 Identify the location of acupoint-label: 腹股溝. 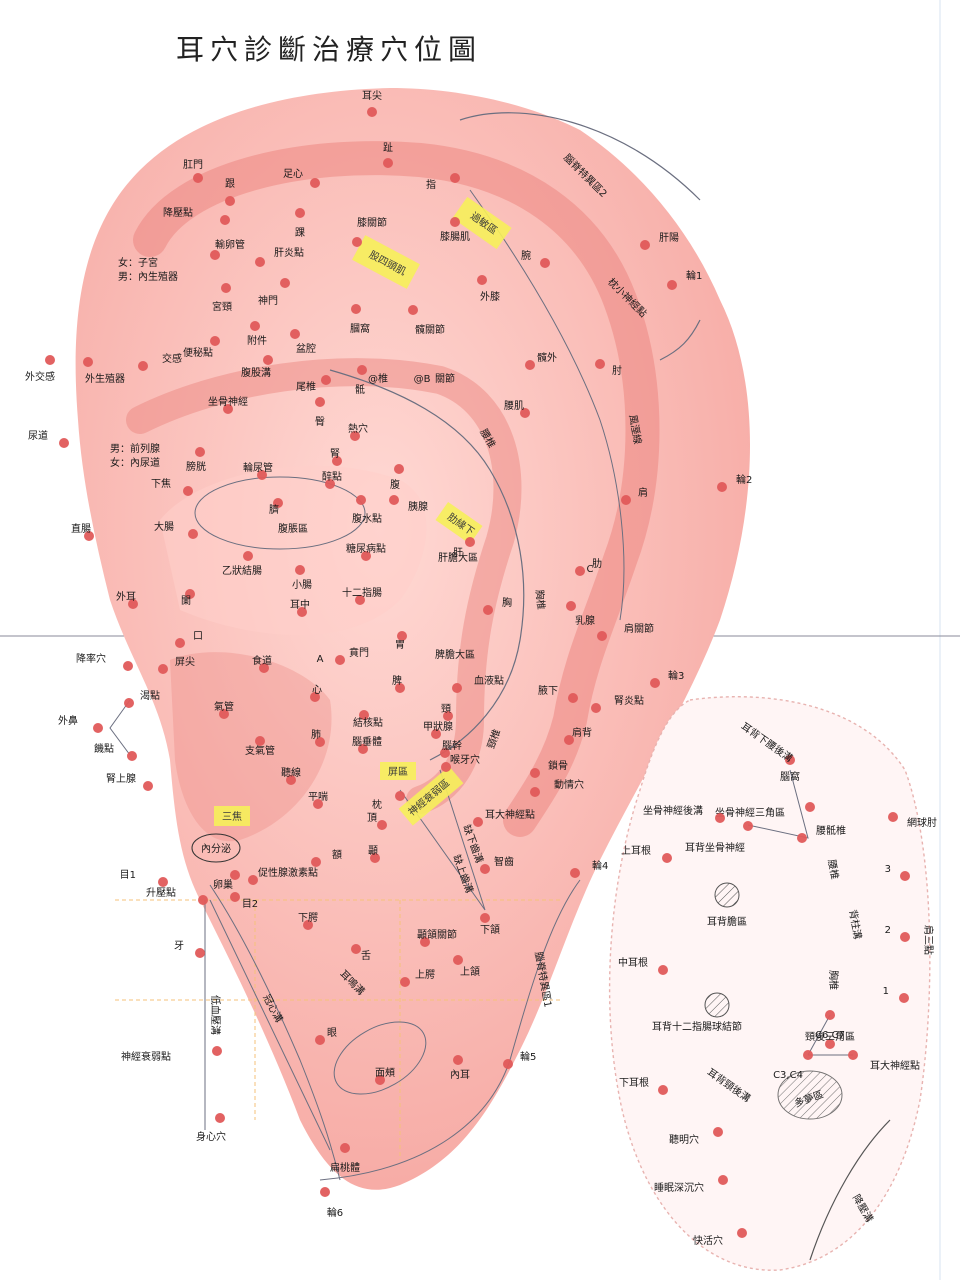
(256, 372).